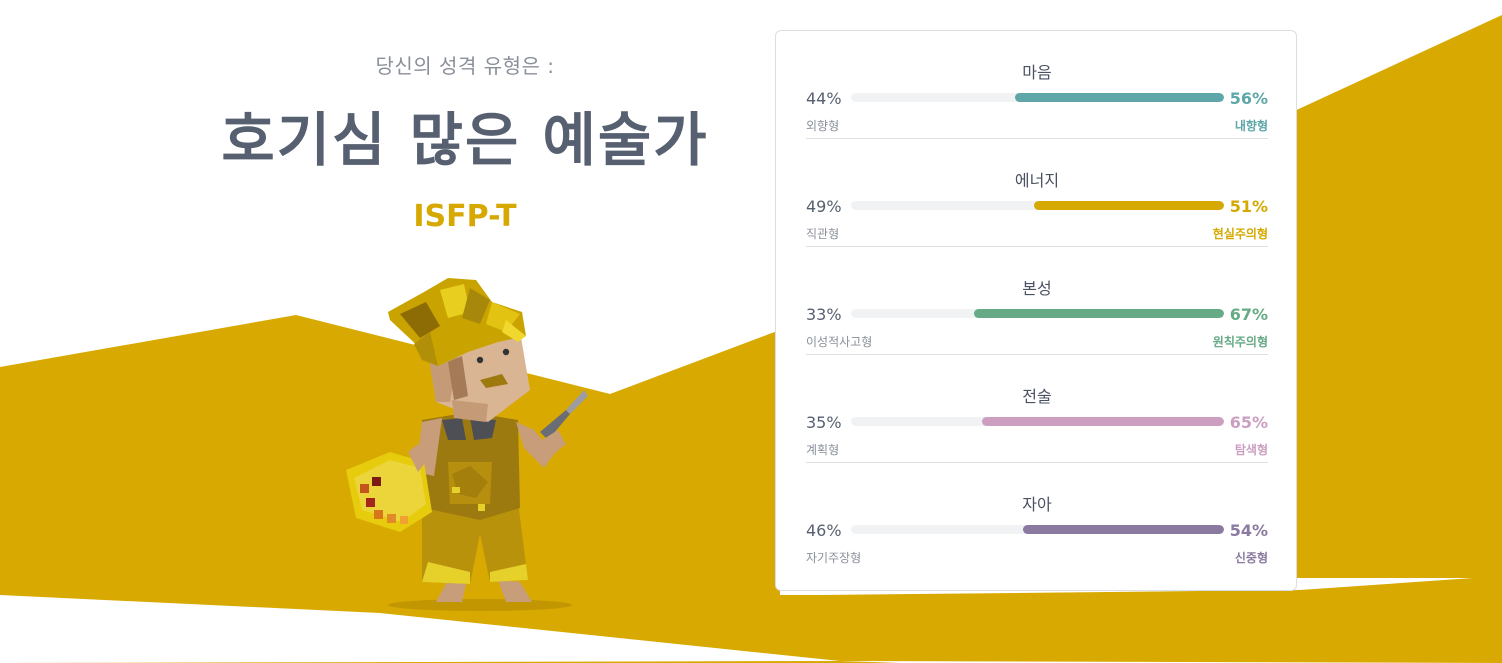 The image size is (1502, 663). I want to click on personality-type-name: 호기심 많은 예술가, so click(465, 140).